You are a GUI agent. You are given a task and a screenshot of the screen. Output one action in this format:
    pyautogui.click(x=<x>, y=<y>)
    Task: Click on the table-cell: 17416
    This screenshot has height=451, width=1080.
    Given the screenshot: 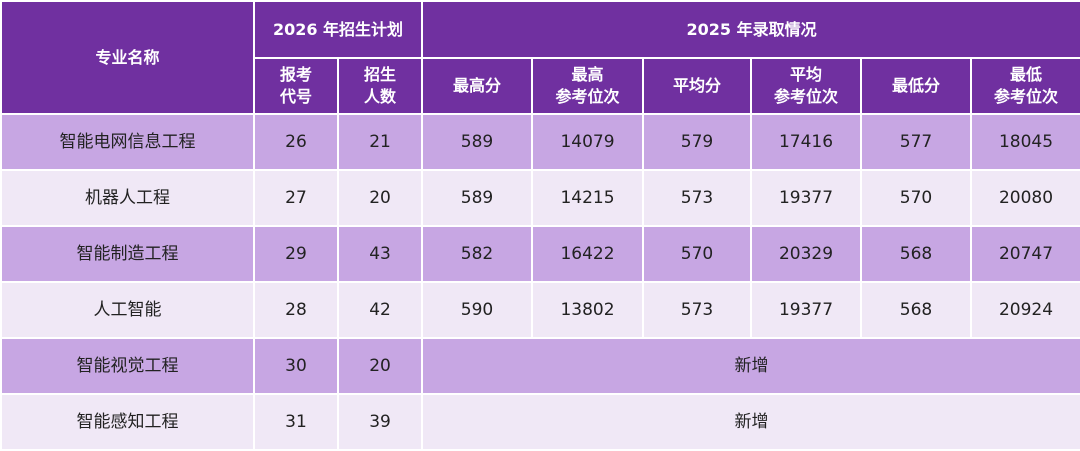 What is the action you would take?
    pyautogui.click(x=806, y=142)
    